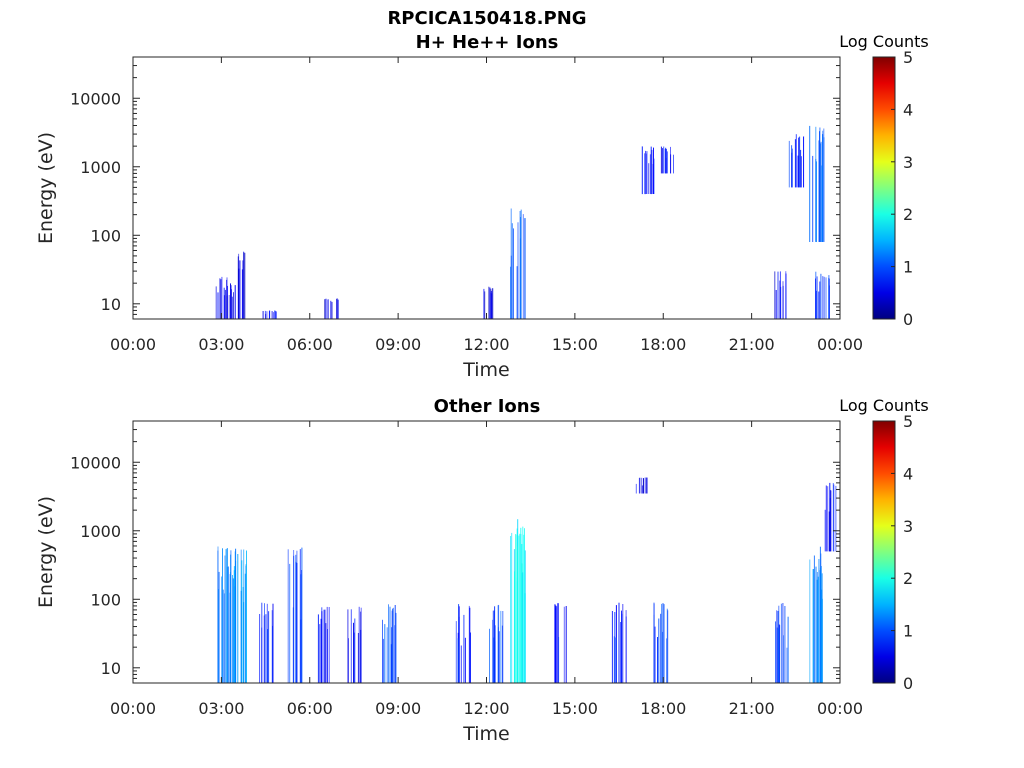 Image resolution: width=1024 pixels, height=768 pixels. Describe the element at coordinates (908, 214) in the screenshot. I see `colorbar-tick-label: 2` at that location.